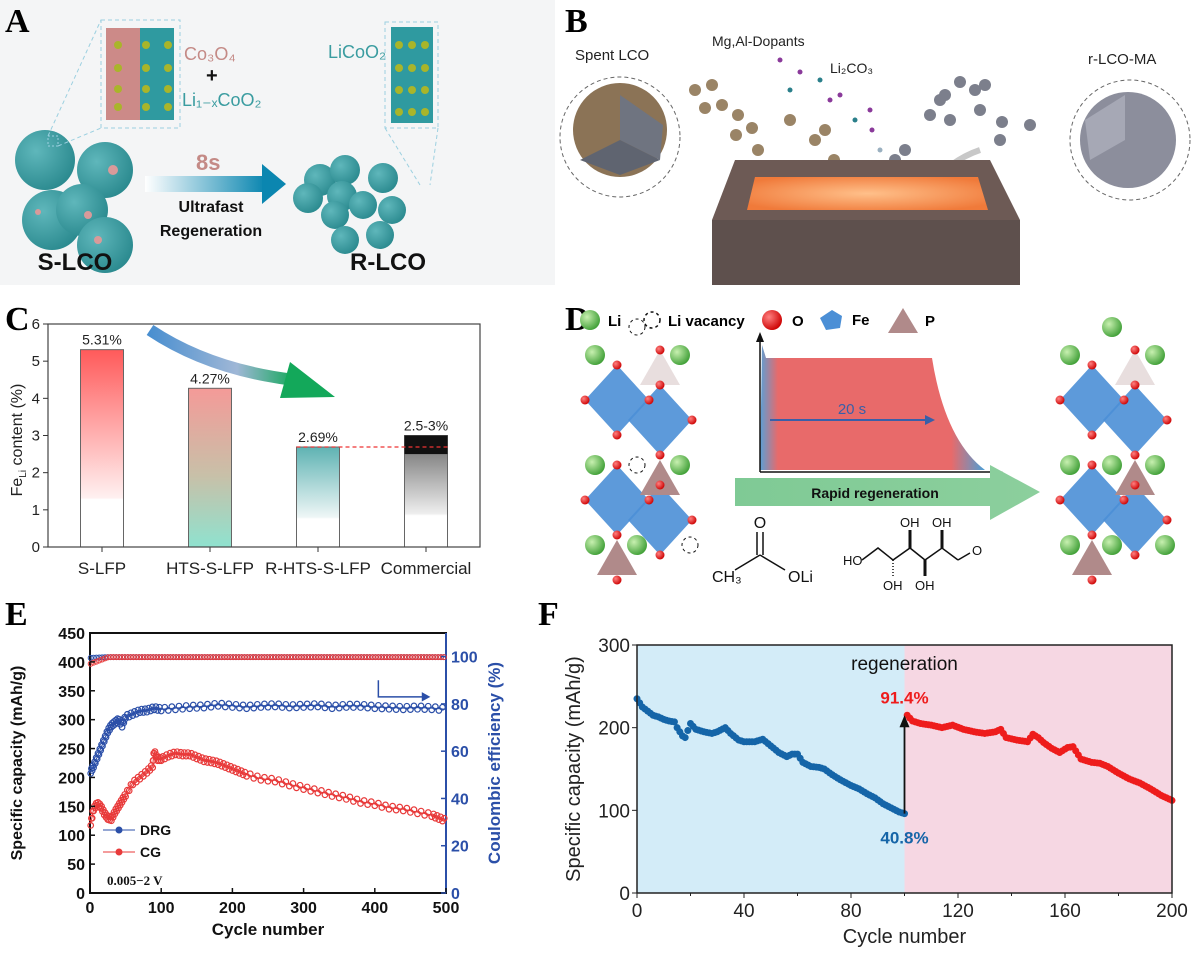  I want to click on x-tick-label: 100, so click(161, 908).